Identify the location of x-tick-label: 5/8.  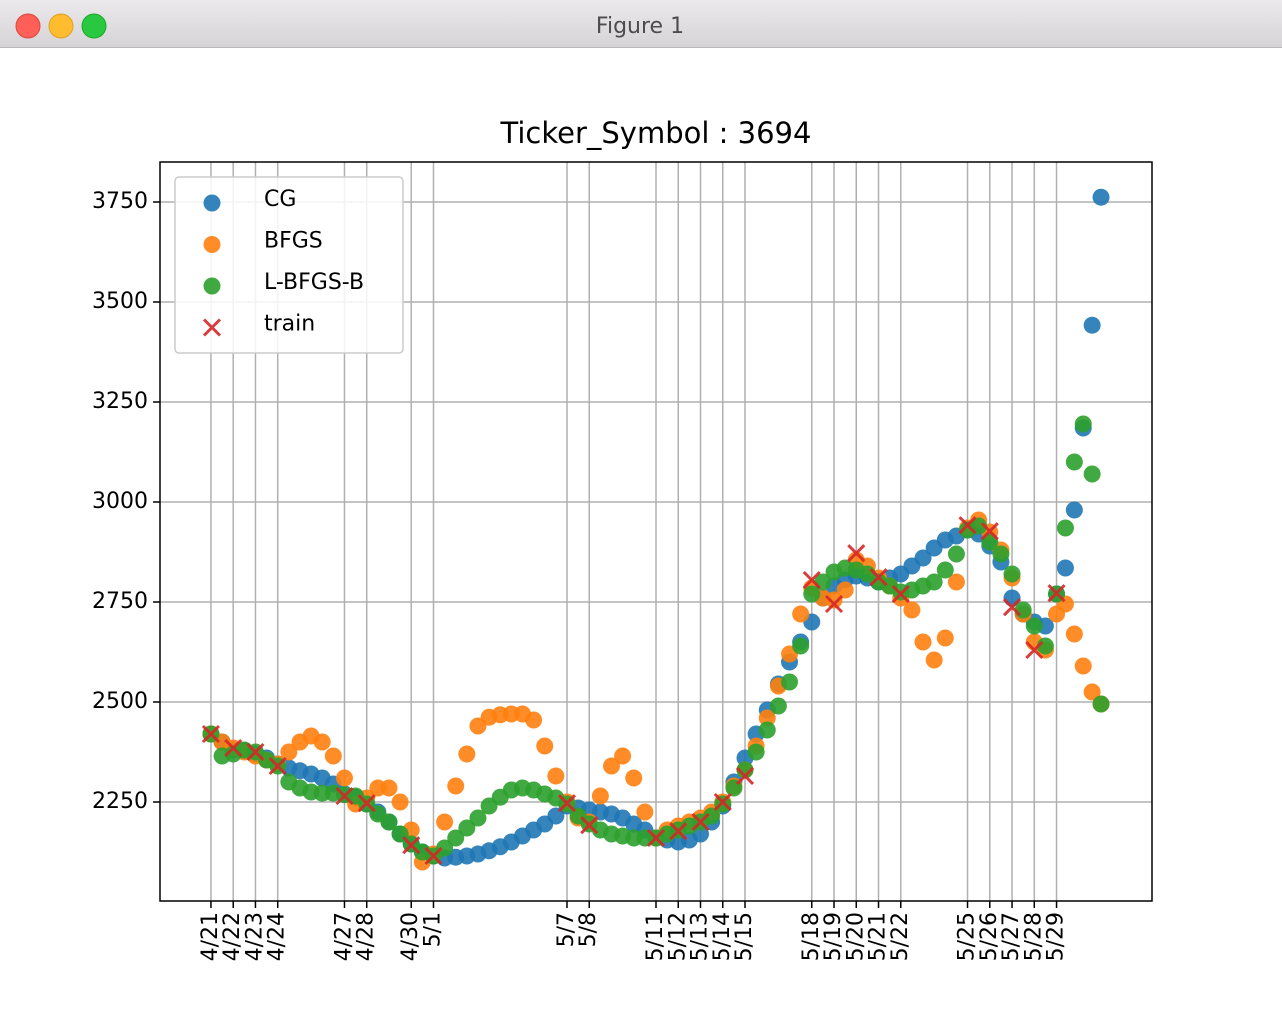
(588, 929).